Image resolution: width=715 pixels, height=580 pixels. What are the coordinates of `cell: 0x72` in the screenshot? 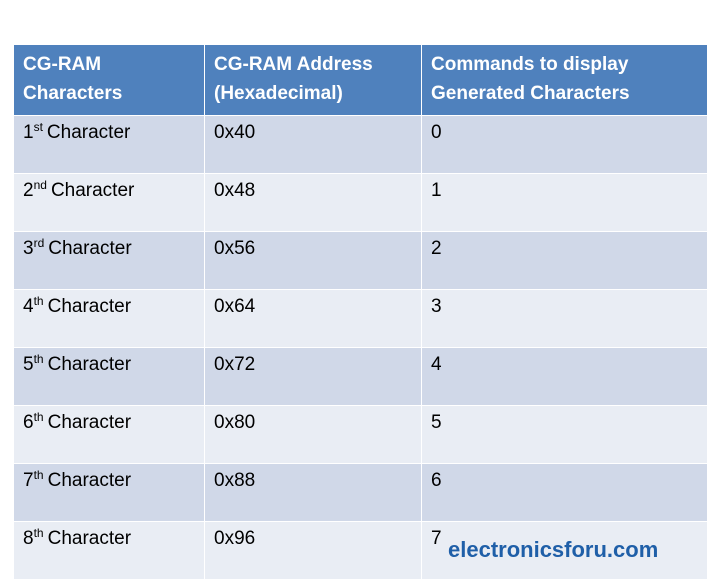 It's located at (313, 376).